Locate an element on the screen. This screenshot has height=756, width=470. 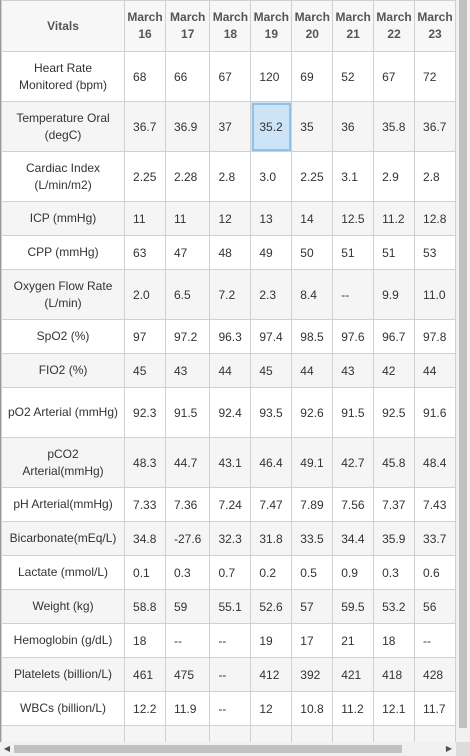
vital-value-cell: 3.0 is located at coordinates (271, 176).